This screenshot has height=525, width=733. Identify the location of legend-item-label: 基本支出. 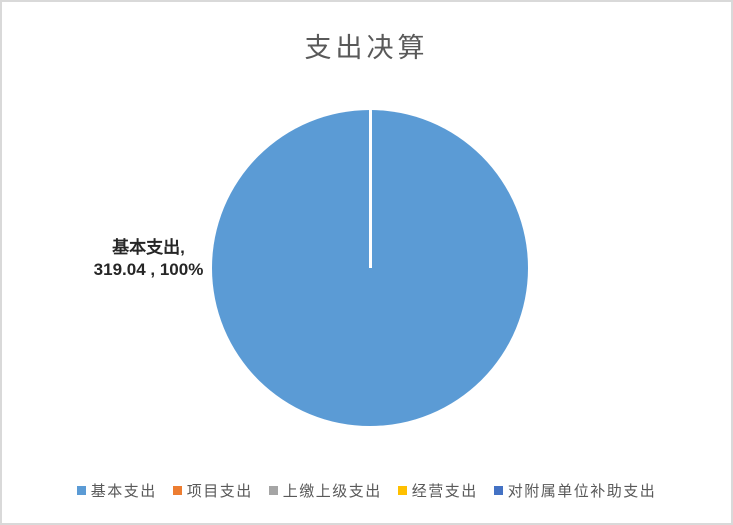
(123, 492).